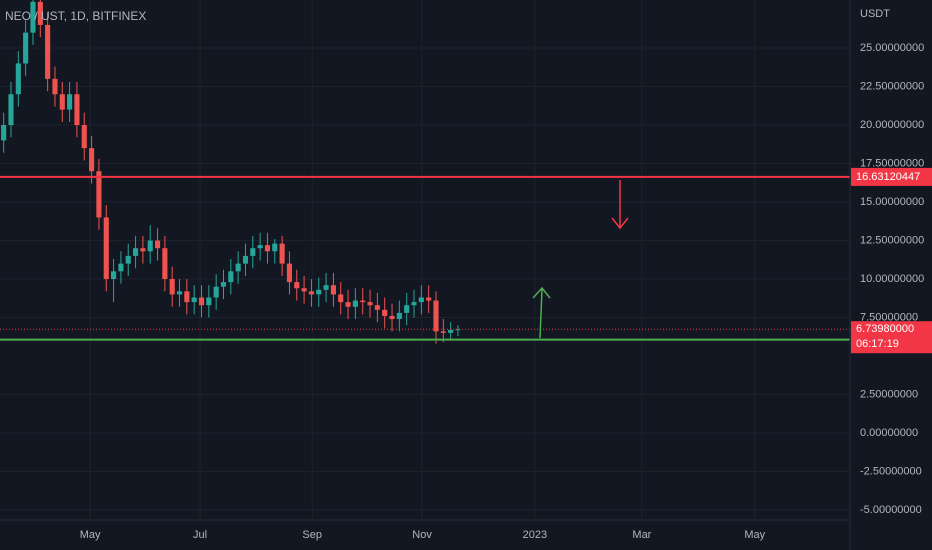 This screenshot has width=932, height=550. Describe the element at coordinates (885, 329) in the screenshot. I see `last-price-label: 6.73980000` at that location.